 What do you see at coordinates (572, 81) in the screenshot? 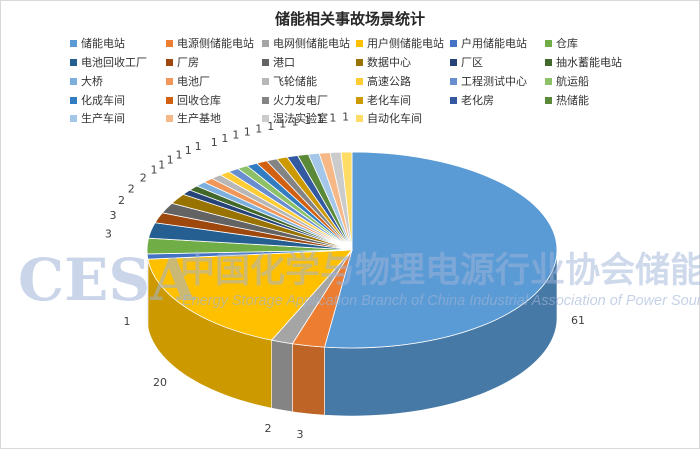
I see `legend-label: 航运船` at bounding box center [572, 81].